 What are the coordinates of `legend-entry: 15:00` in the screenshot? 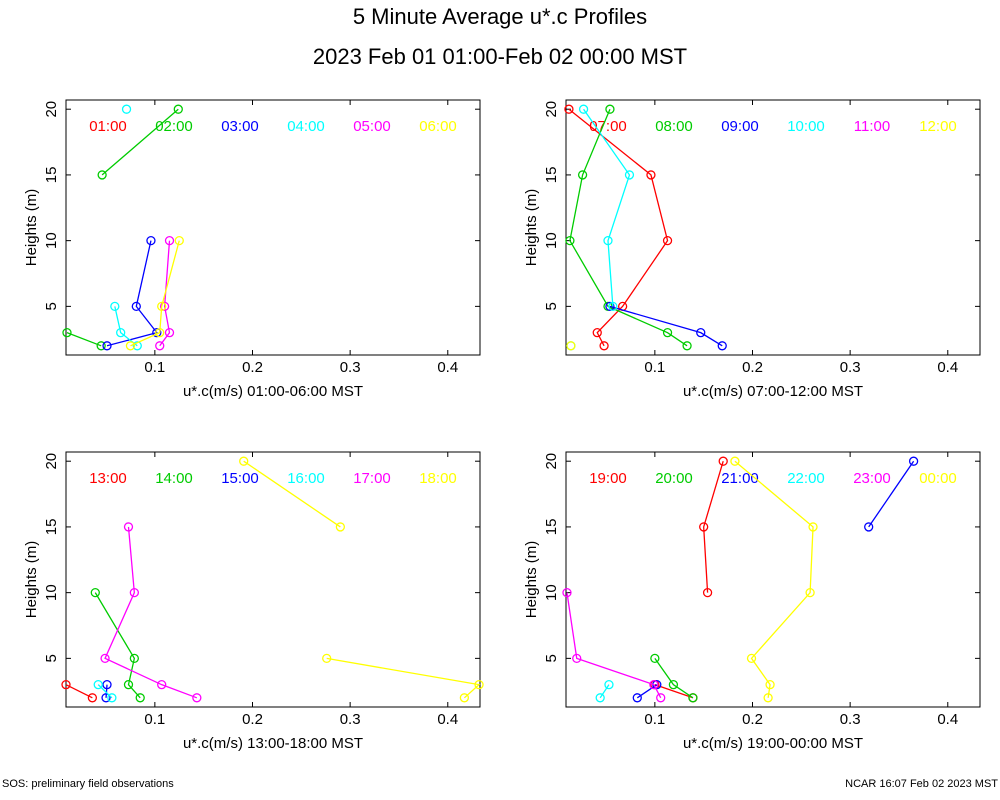 It's located at (240, 478).